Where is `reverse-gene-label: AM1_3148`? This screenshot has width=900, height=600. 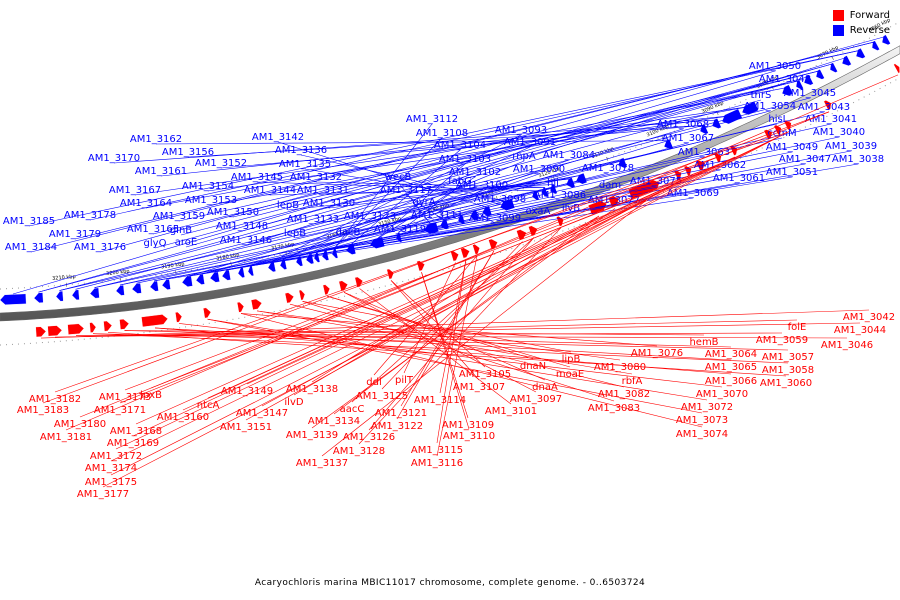 reverse-gene-label: AM1_3148 is located at coordinates (242, 226).